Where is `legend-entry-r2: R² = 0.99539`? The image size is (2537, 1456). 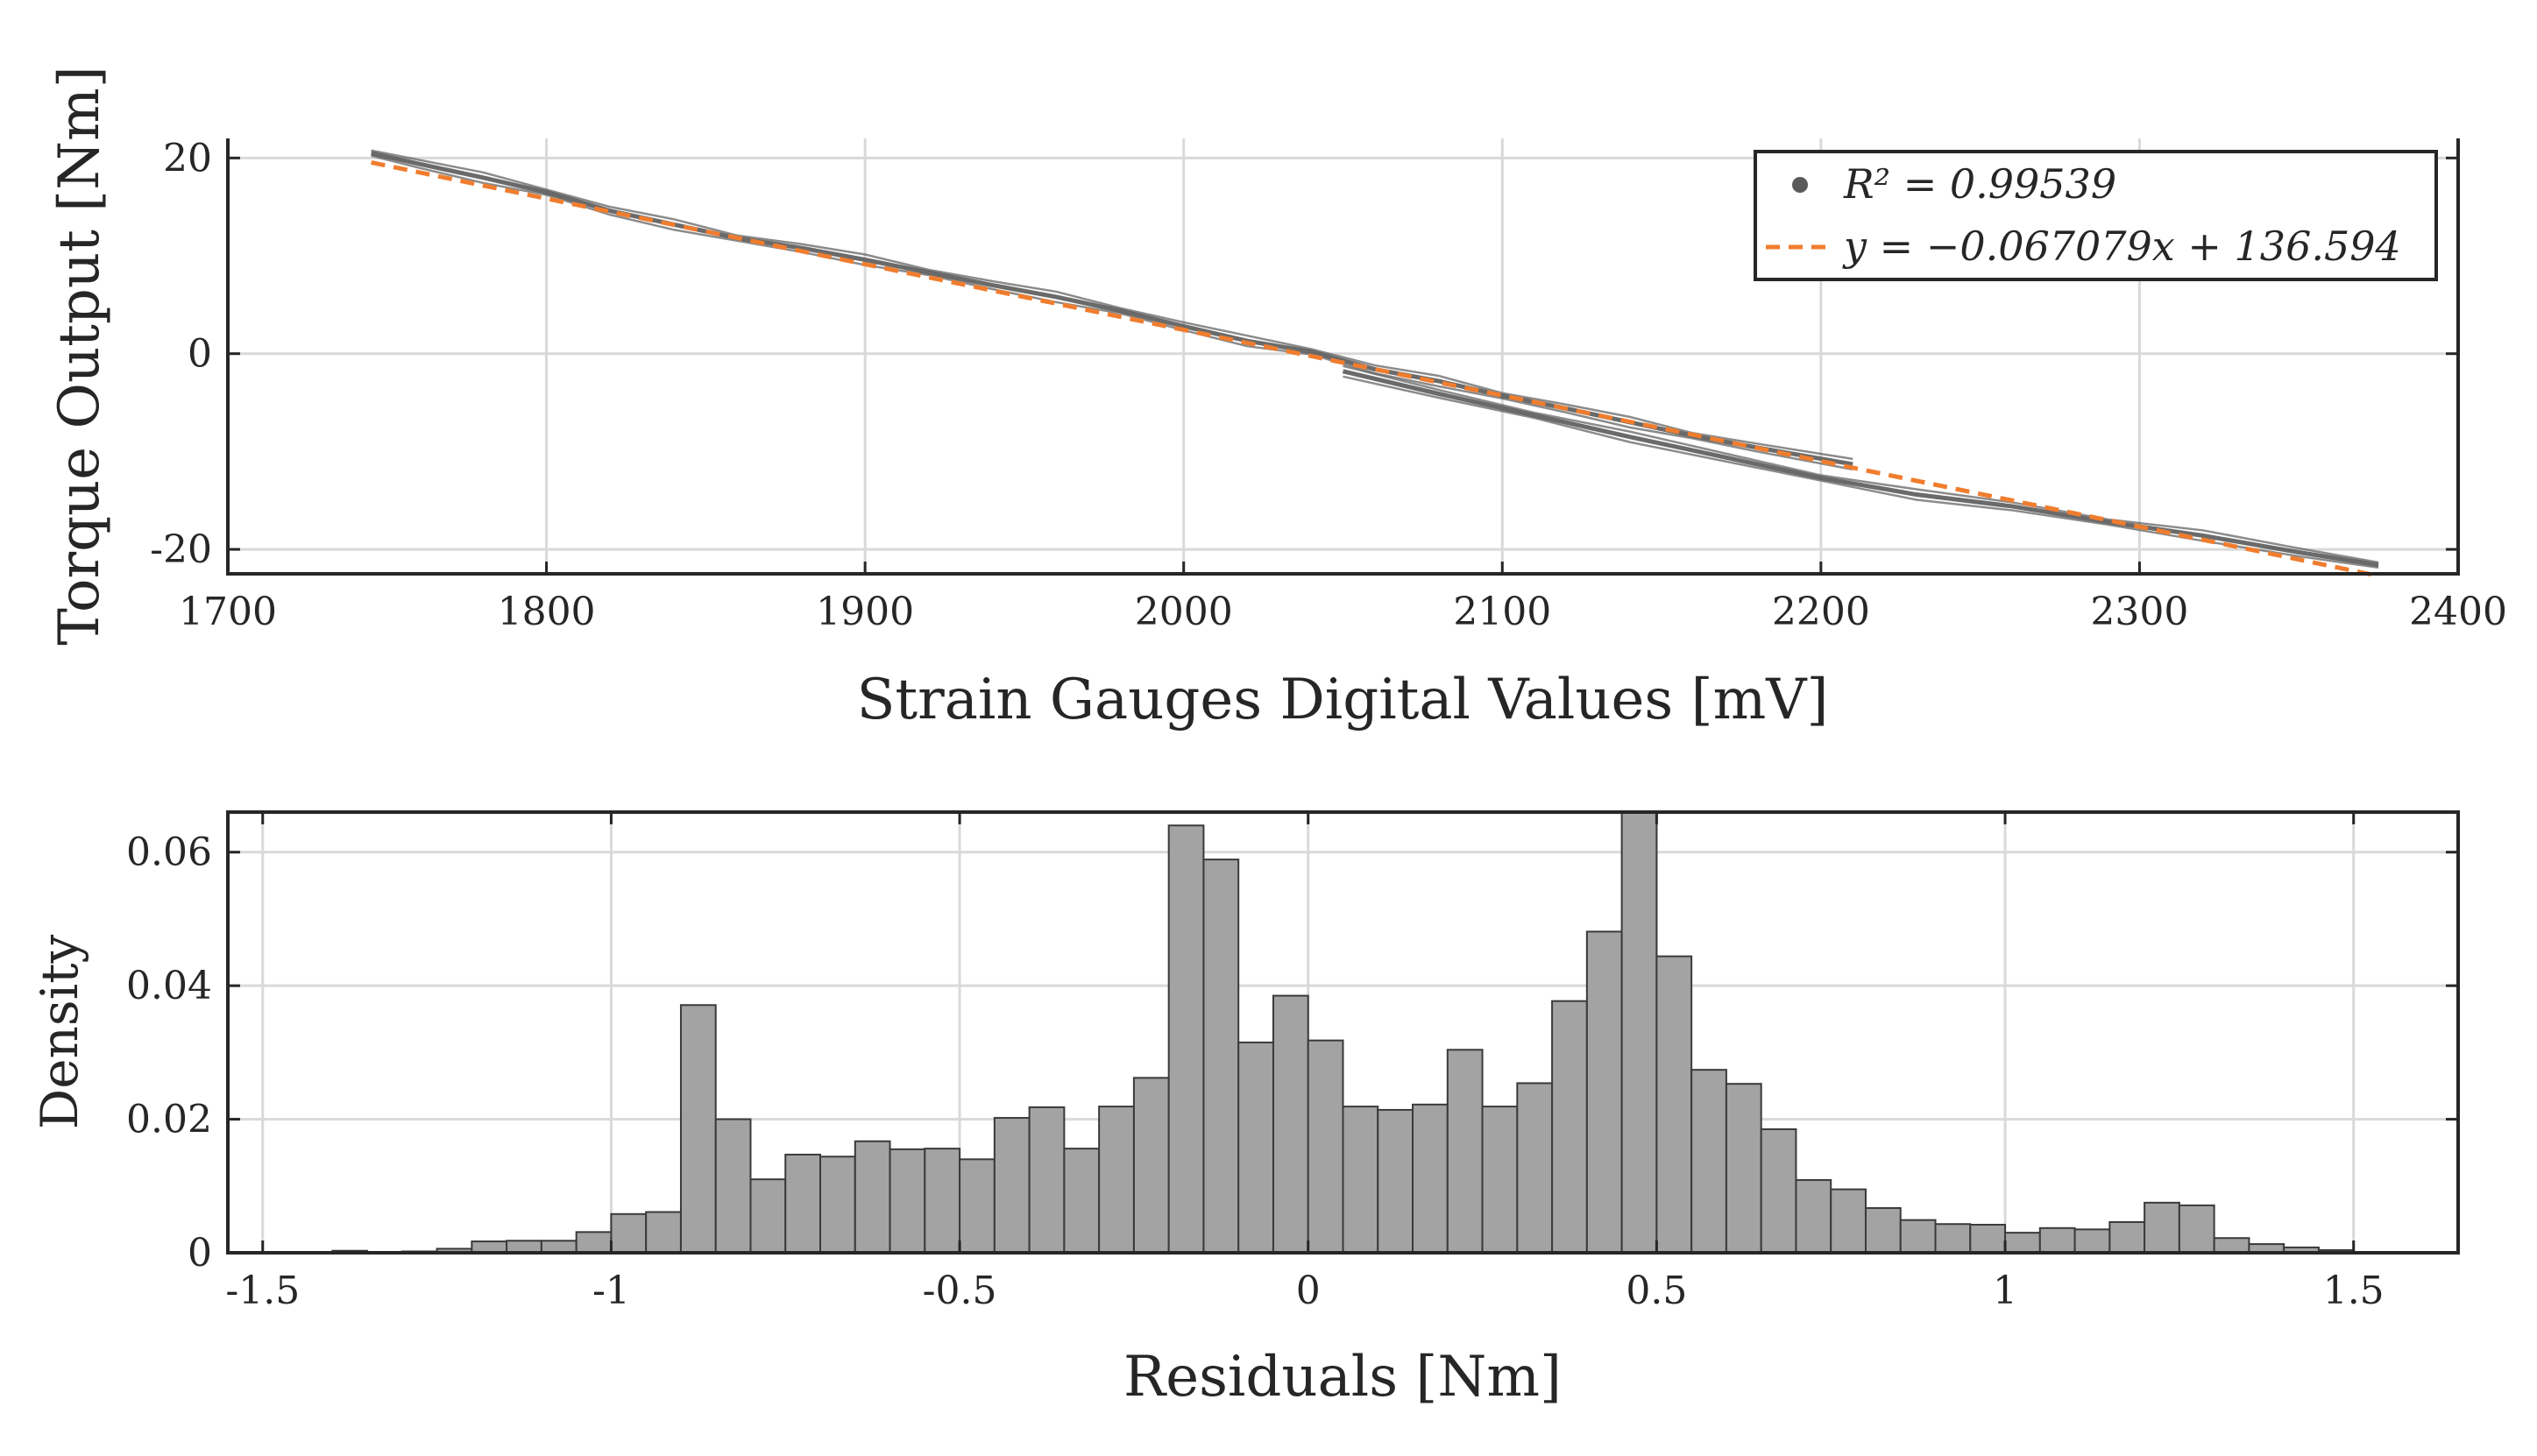 legend-entry-r2: R² = 0.99539 is located at coordinates (1979, 184).